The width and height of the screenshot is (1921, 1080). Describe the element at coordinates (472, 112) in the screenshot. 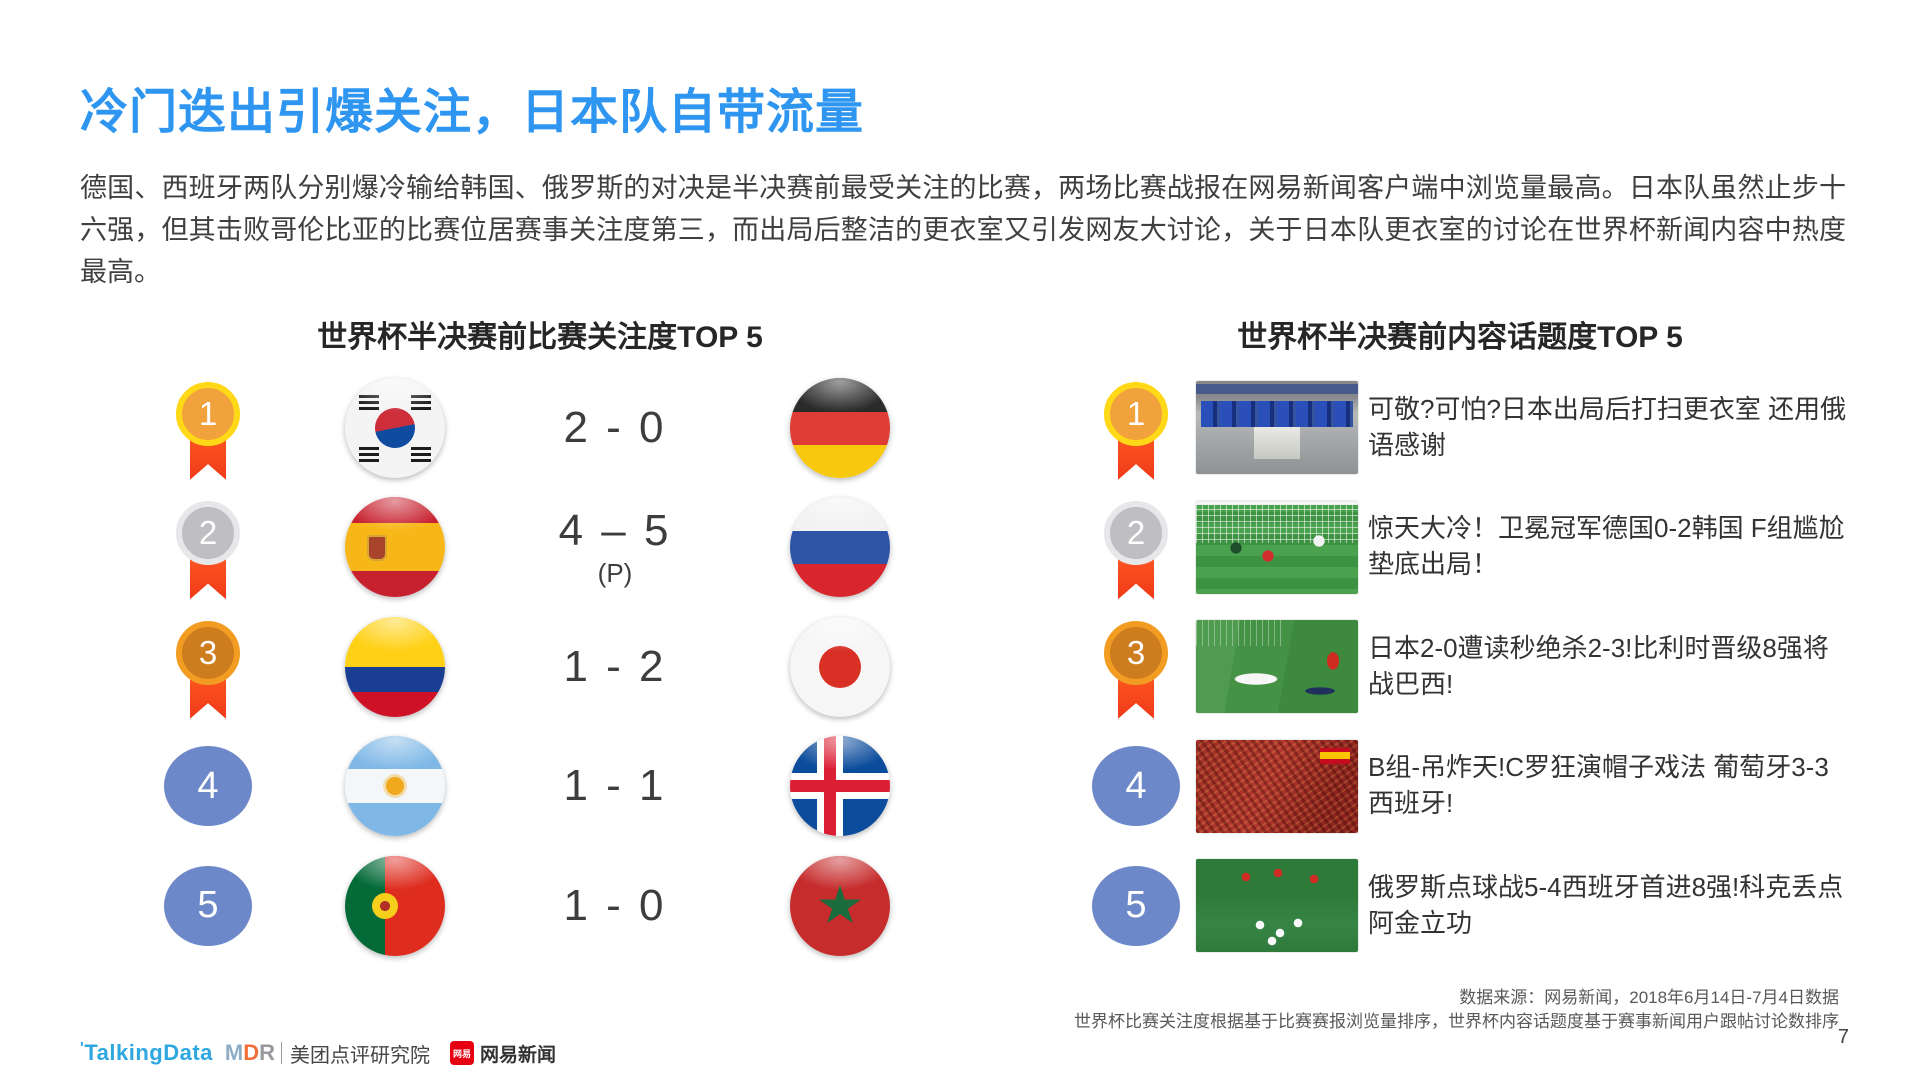

I see `page-title: 冷门迭出引爆关注，日本队自带流量` at that location.